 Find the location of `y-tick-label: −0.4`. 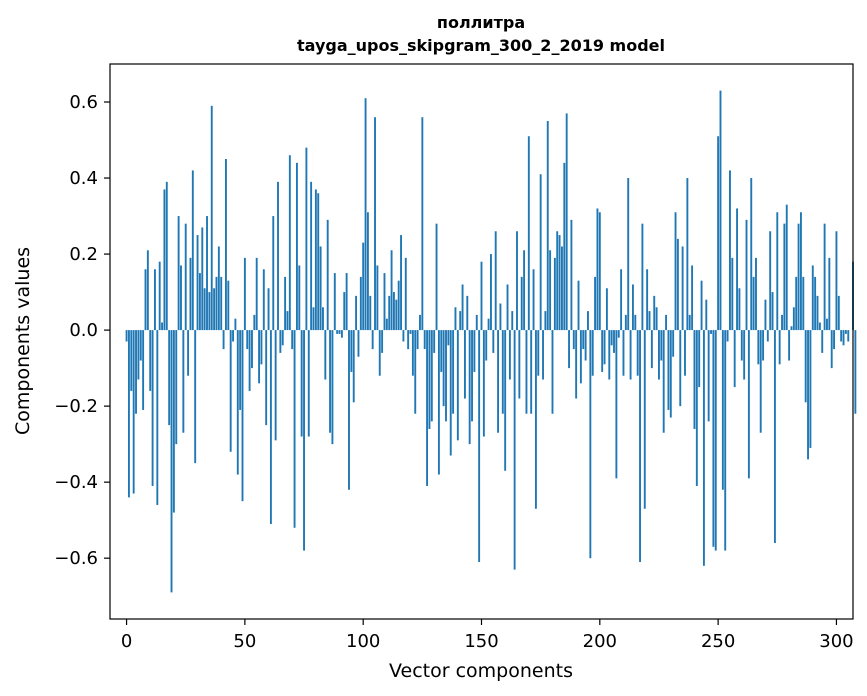

y-tick-label: −0.4 is located at coordinates (76, 482).